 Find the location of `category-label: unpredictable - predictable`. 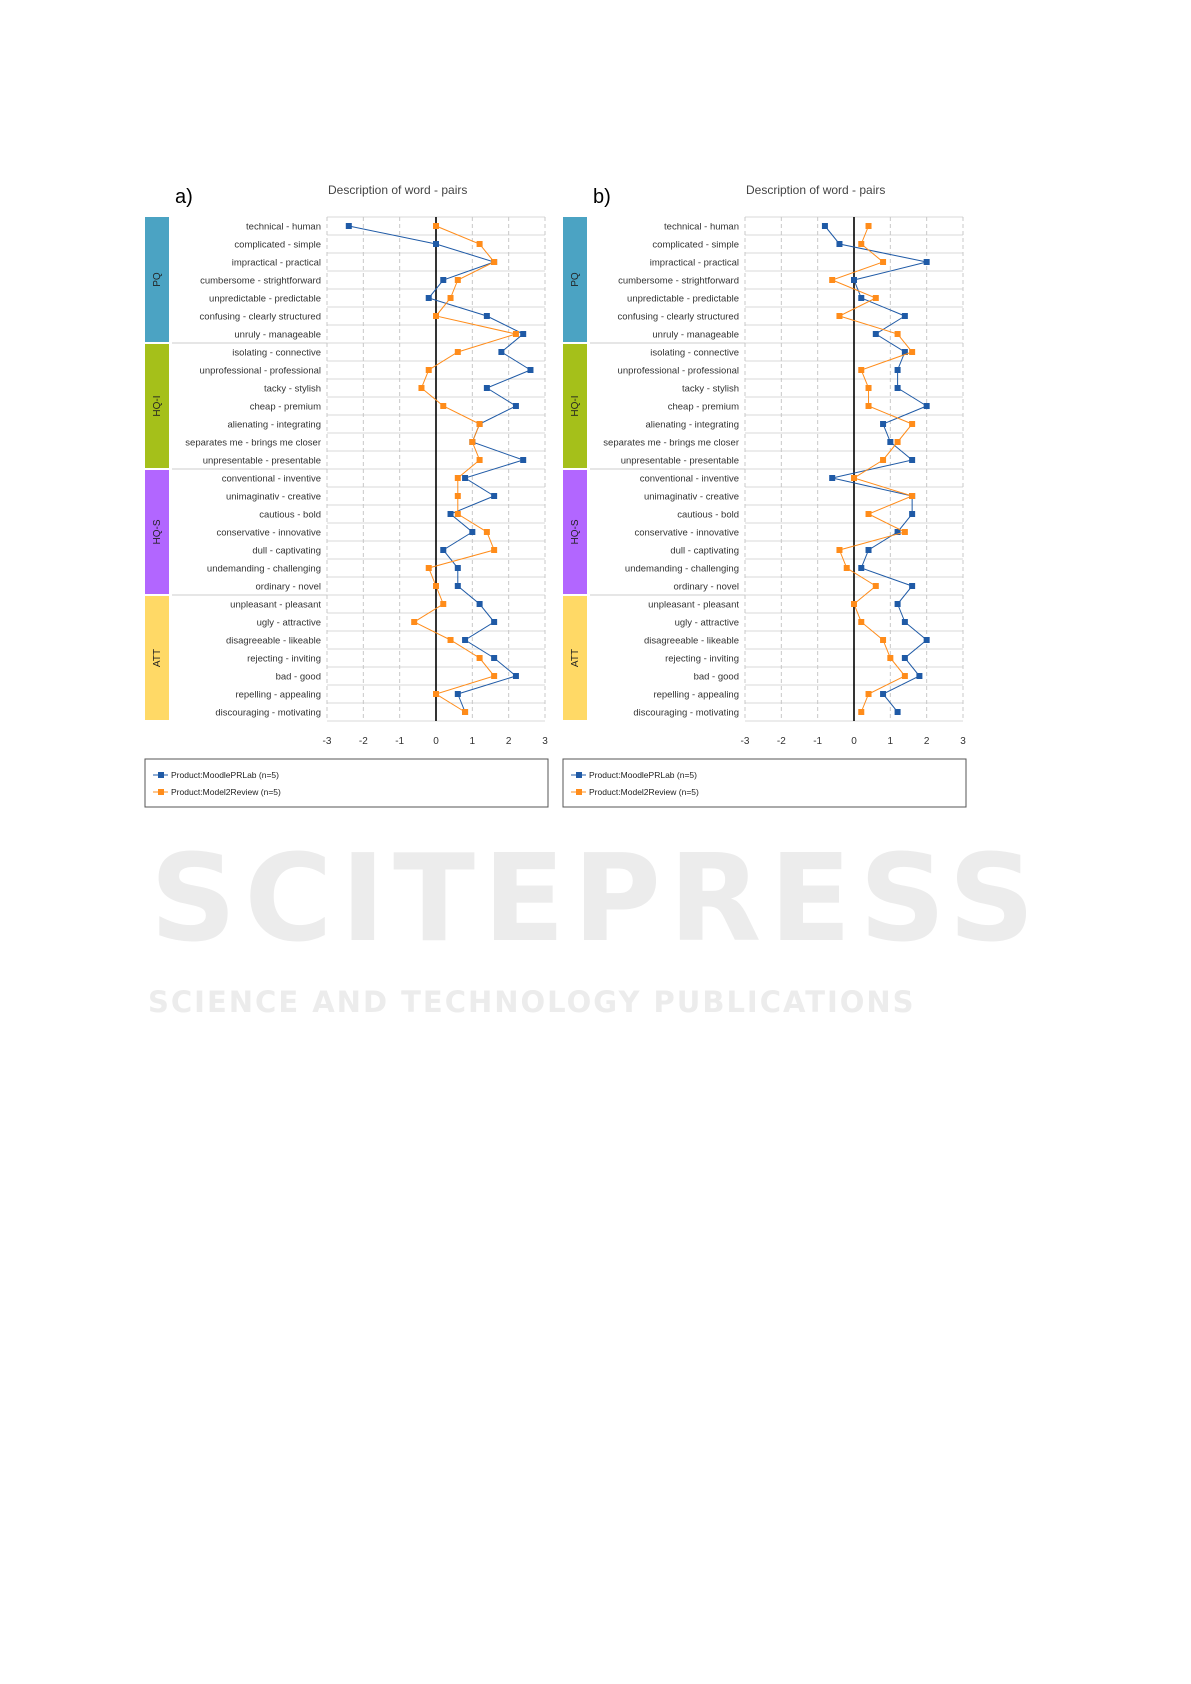

category-label: unpredictable - predictable is located at coordinates (265, 299).